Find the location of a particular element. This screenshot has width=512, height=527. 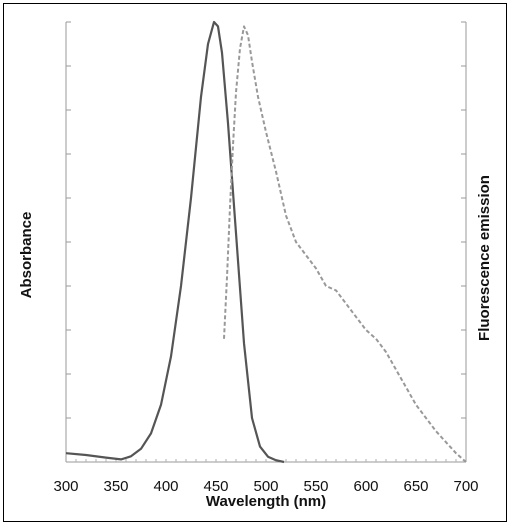

x-tick-label: 700 is located at coordinates (465, 486).